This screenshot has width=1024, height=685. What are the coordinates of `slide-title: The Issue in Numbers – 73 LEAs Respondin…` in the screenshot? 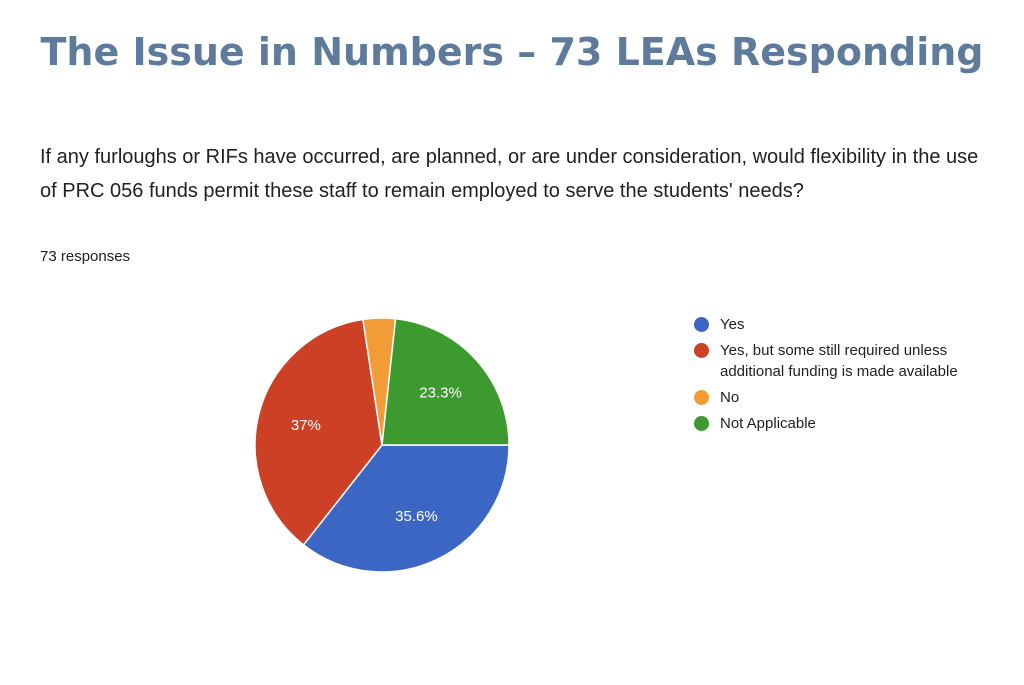 It's located at (512, 52).